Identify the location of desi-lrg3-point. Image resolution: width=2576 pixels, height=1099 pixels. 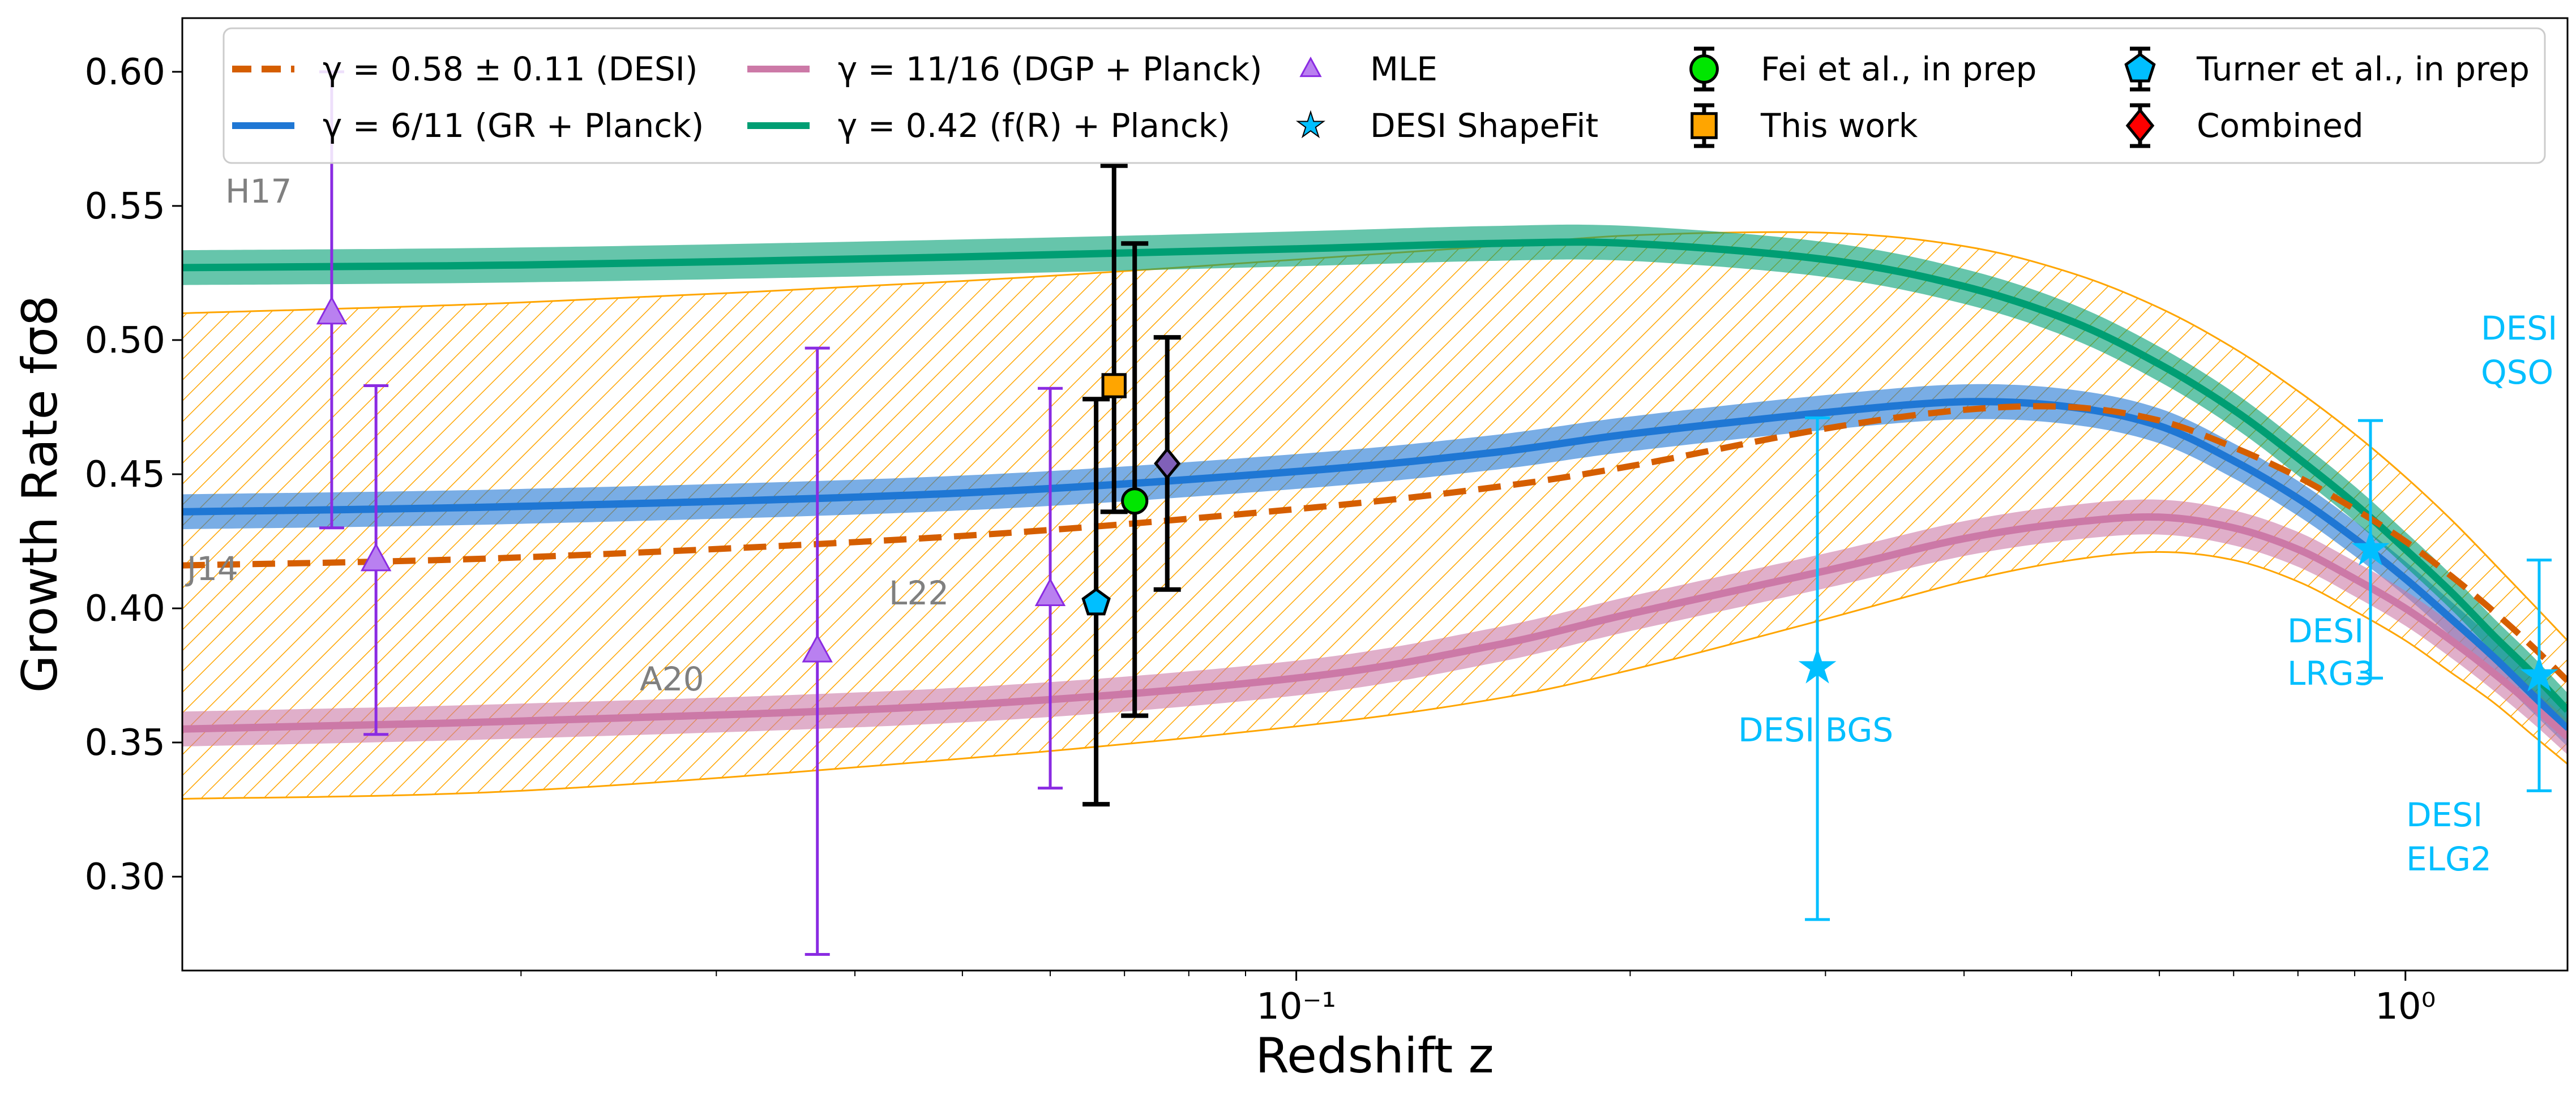
(2370, 549).